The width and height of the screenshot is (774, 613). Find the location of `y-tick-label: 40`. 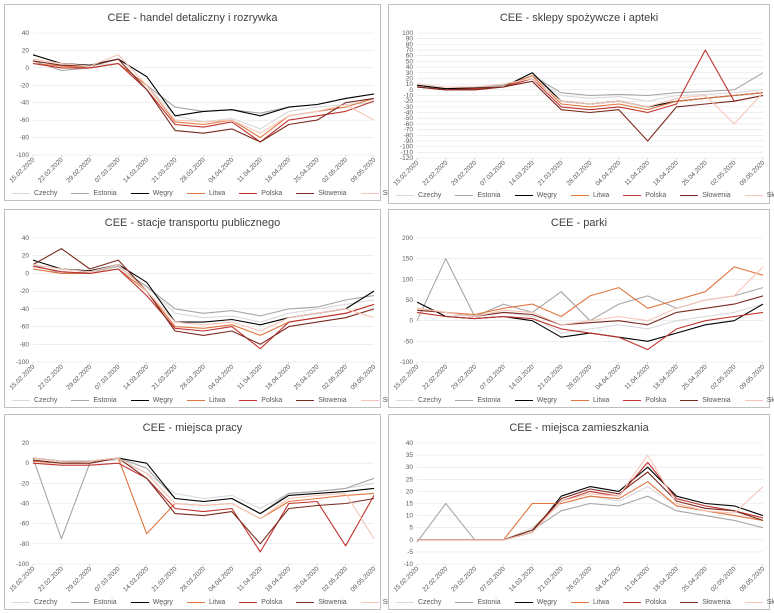

y-tick-label: 40 is located at coordinates (26, 238).